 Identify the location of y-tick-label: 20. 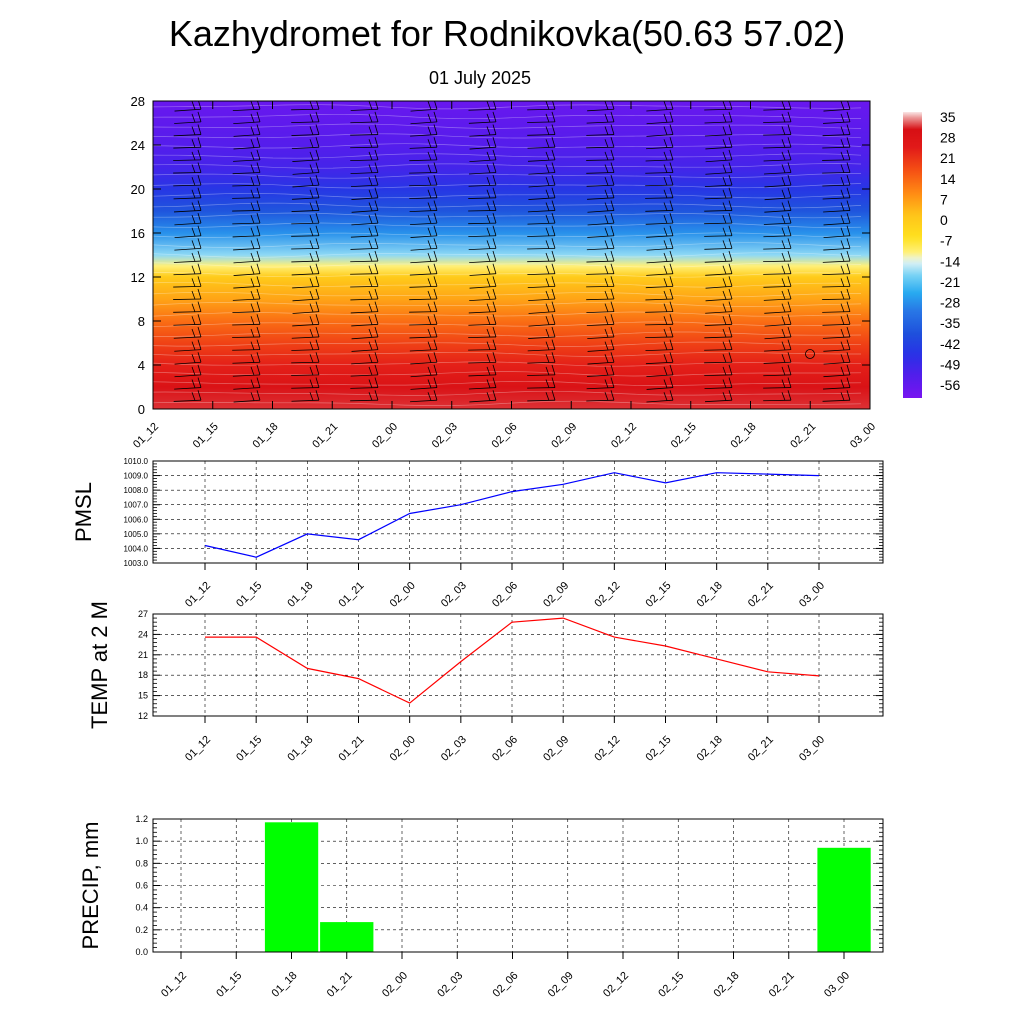
(138, 189).